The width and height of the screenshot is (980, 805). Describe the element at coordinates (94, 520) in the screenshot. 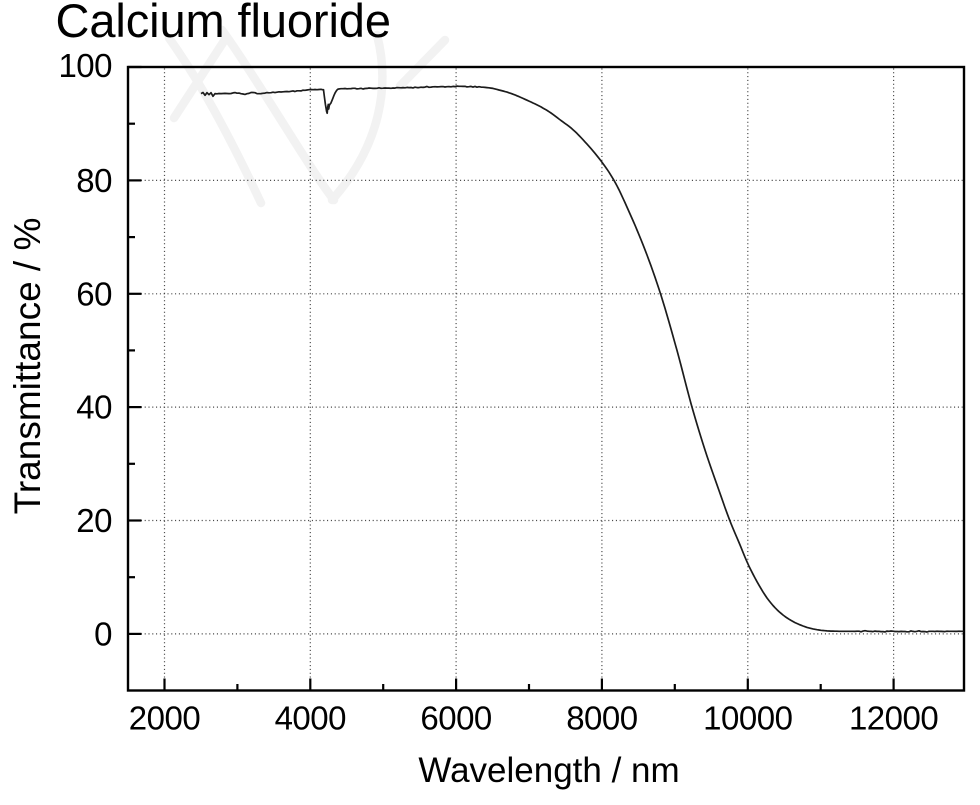

I see `svg-text: 20` at that location.